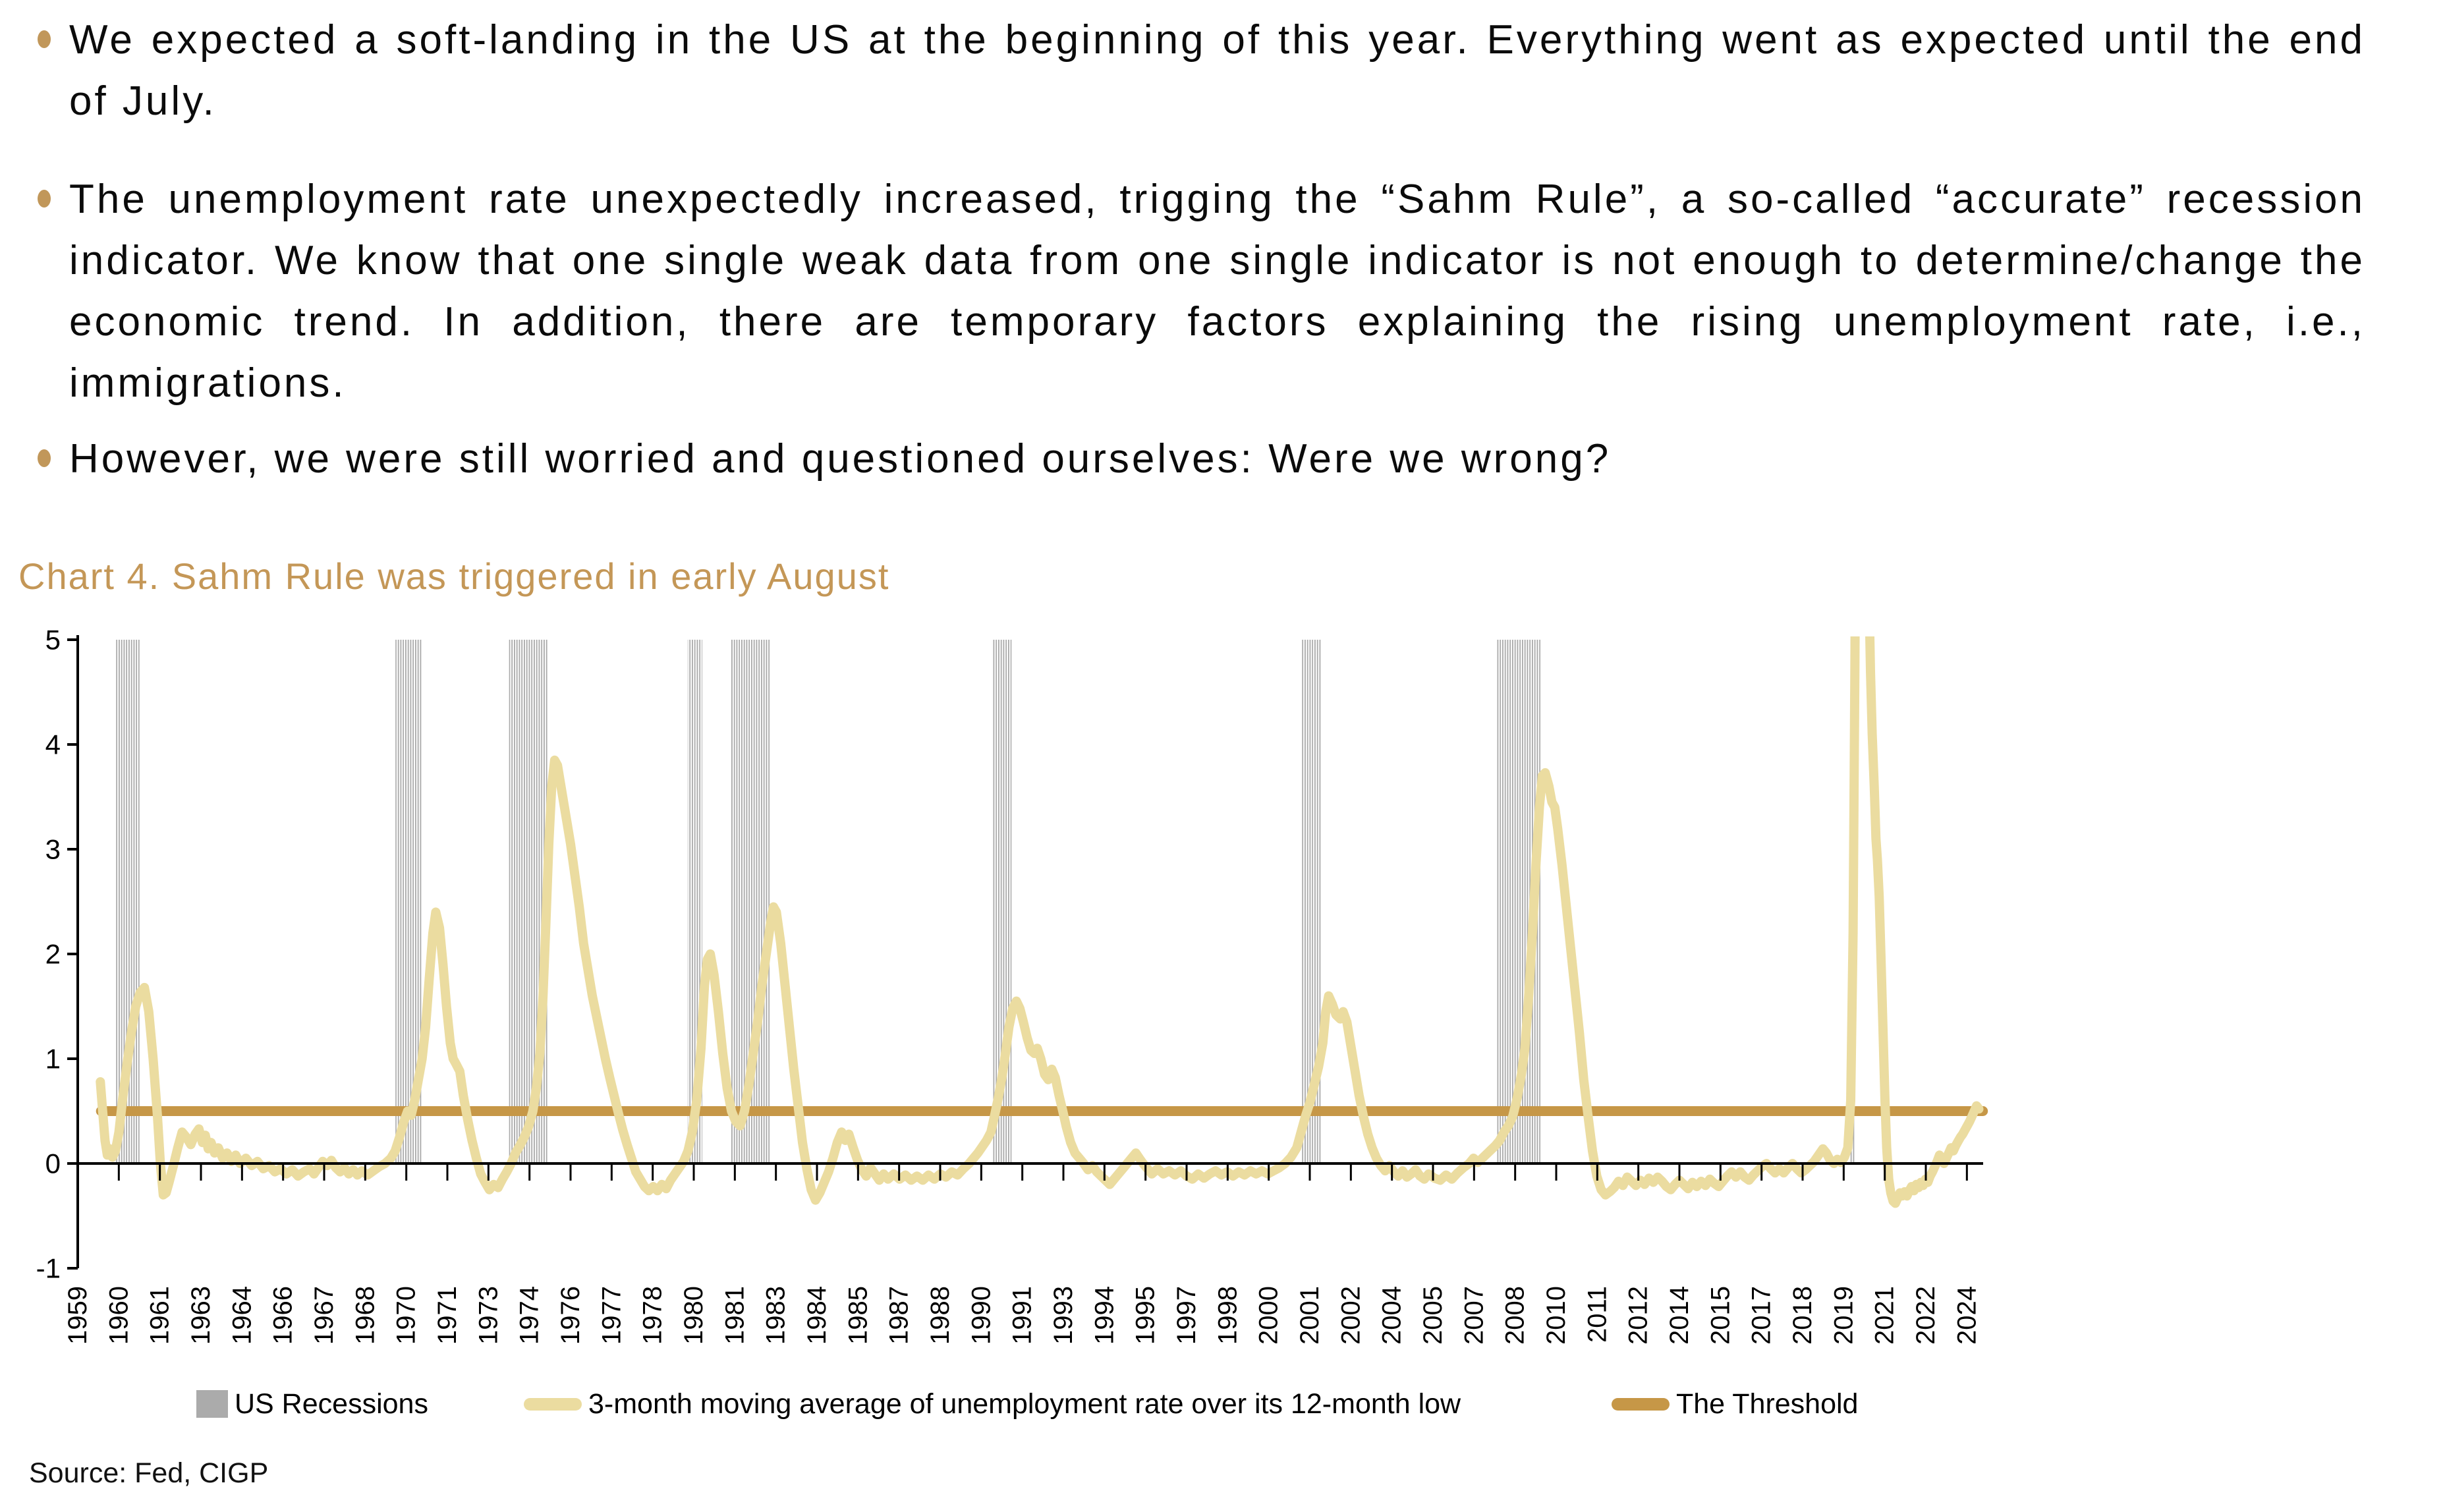  I want to click on svg-text: 2011, so click(1597, 1314).